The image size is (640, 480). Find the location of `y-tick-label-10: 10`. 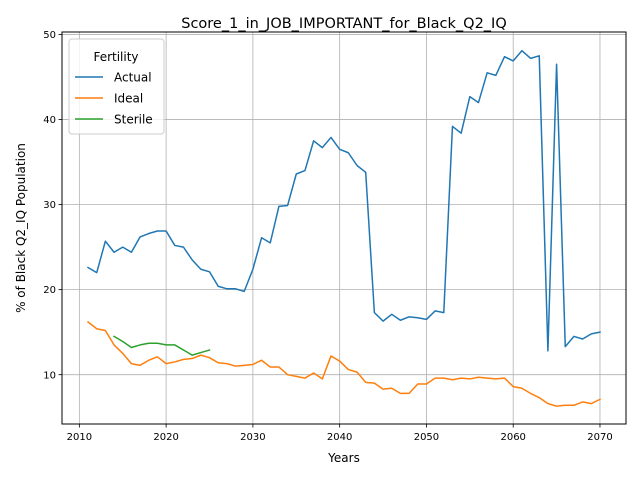

y-tick-label-10: 10 is located at coordinates (49, 375).